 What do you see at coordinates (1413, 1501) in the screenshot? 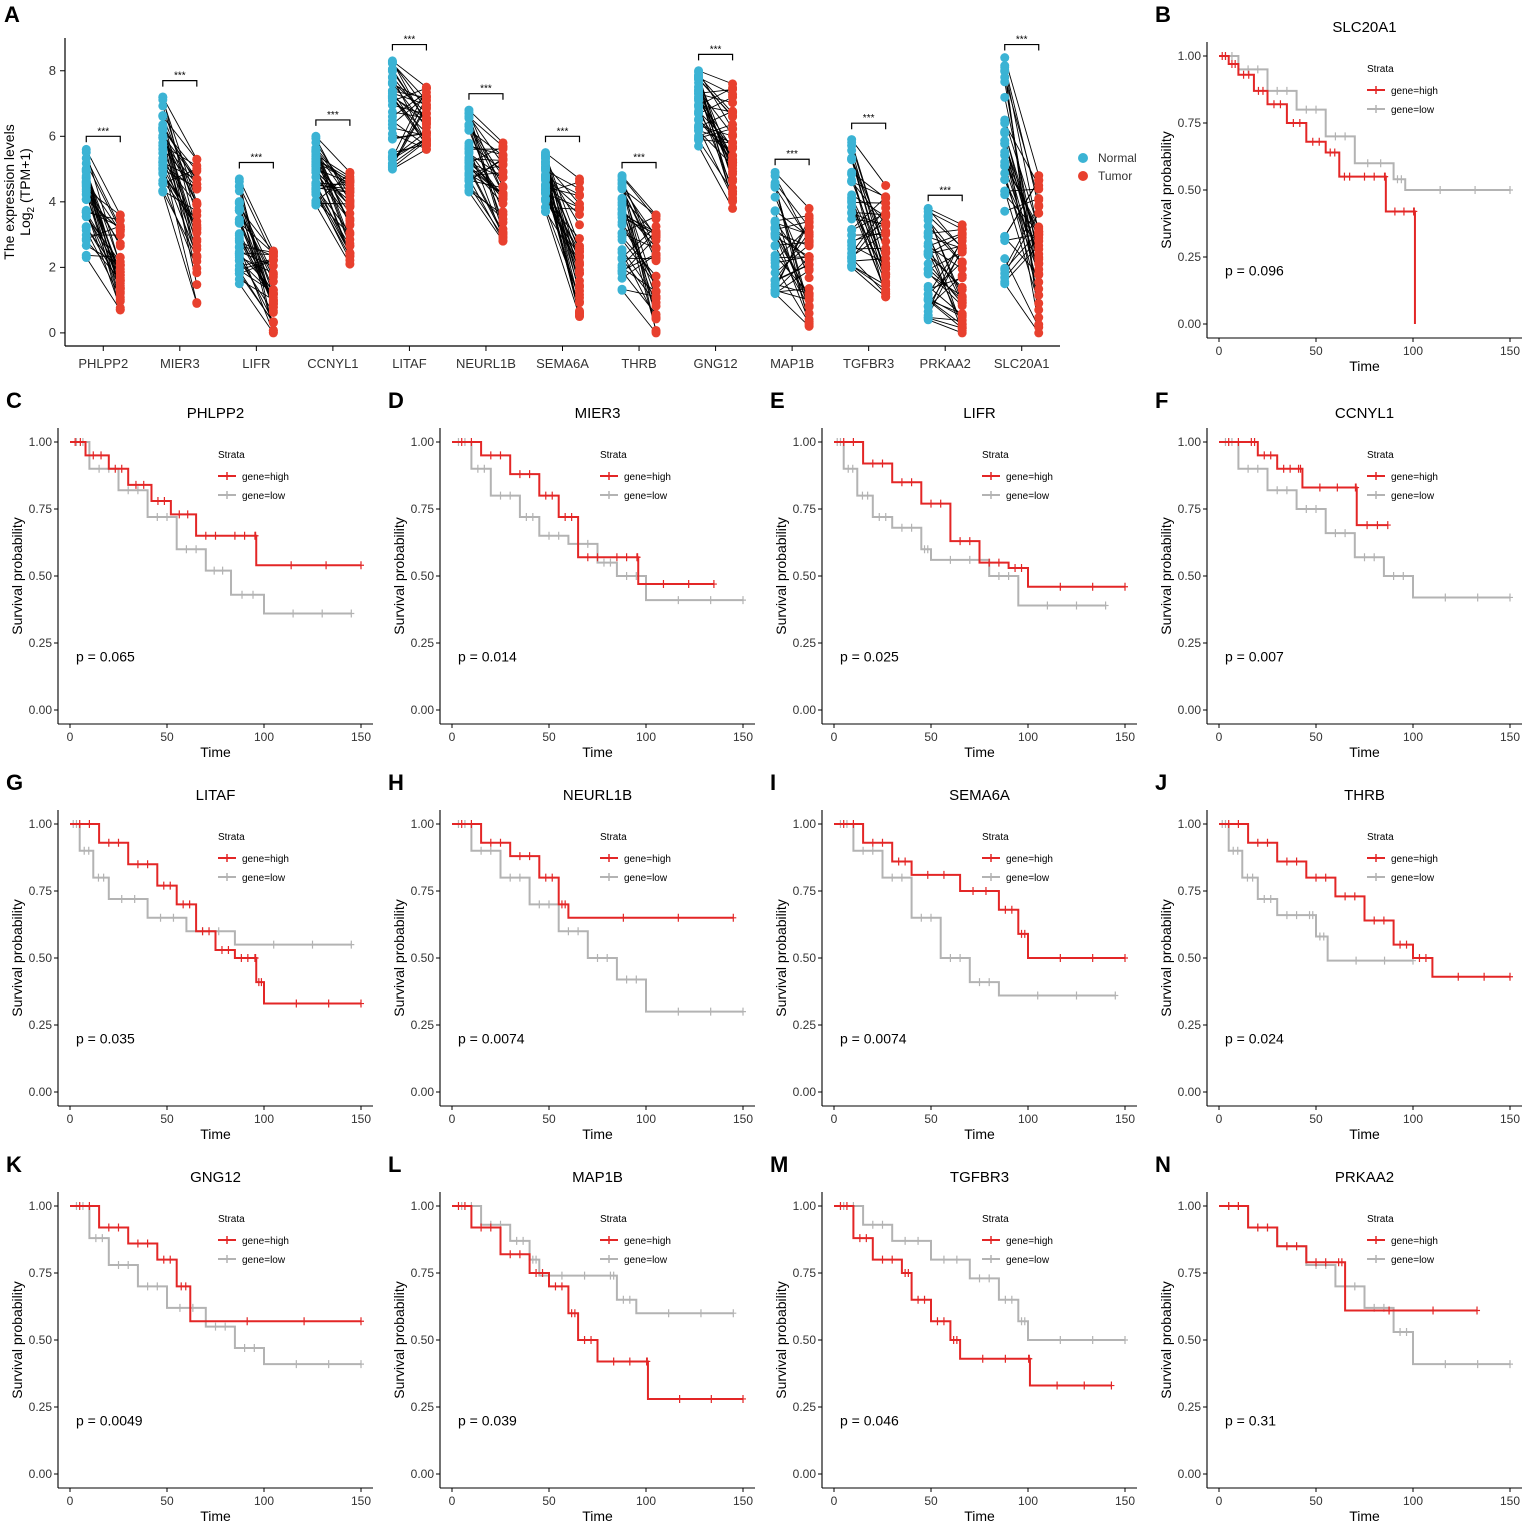
I see `x-tick-label: 100` at bounding box center [1413, 1501].